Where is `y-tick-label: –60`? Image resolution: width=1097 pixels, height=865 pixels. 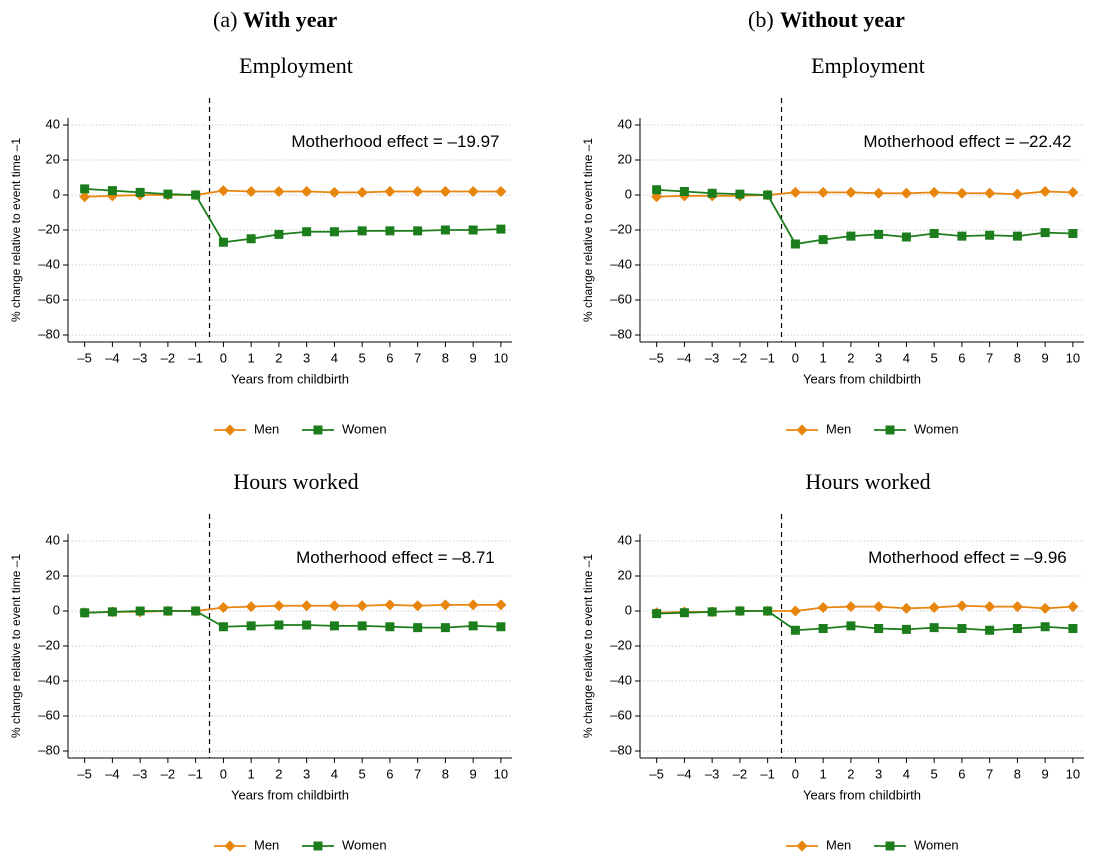
y-tick-label: –60 is located at coordinates (621, 298).